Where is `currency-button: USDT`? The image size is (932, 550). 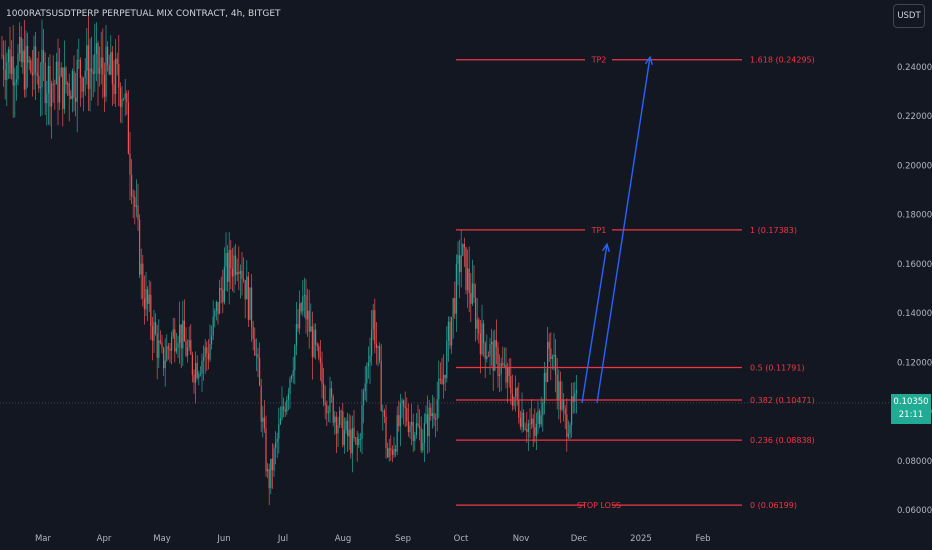
currency-button: USDT is located at coordinates (909, 16).